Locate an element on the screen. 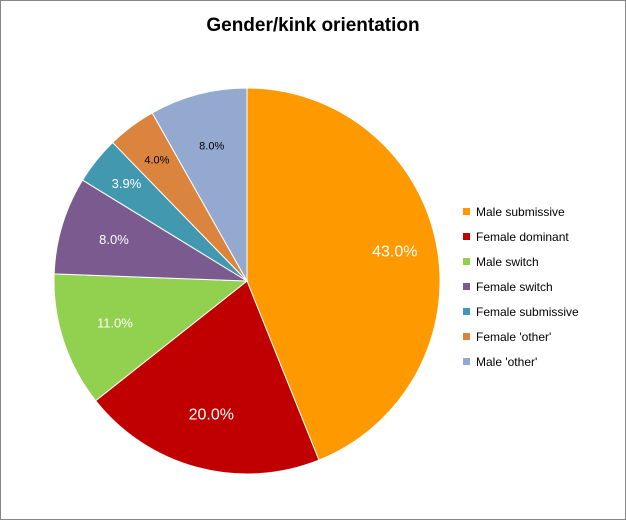 The width and height of the screenshot is (626, 520). legend-item: Male submissive is located at coordinates (538, 211).